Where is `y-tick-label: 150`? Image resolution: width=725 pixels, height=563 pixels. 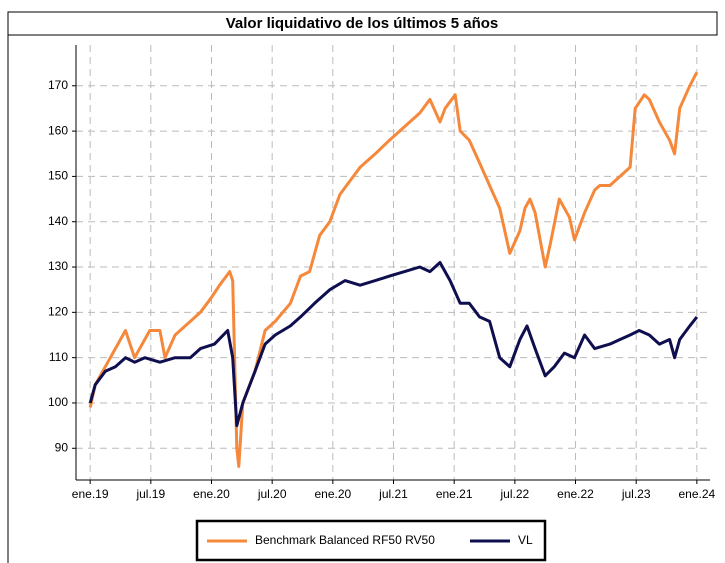
y-tick-label: 150 is located at coordinates (58, 176).